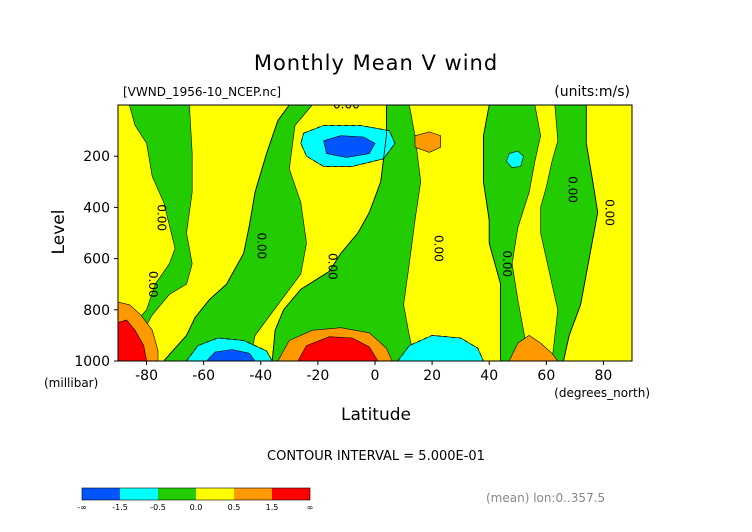 The image size is (752, 532). What do you see at coordinates (546, 376) in the screenshot?
I see `x-tick-label: 60` at bounding box center [546, 376].